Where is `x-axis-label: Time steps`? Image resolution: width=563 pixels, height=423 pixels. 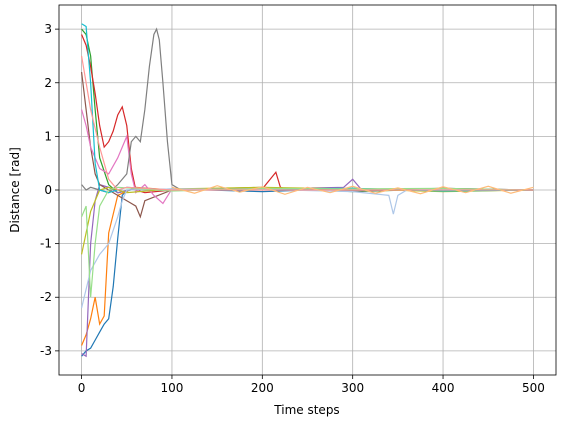
x-axis-label: Time steps is located at coordinates (306, 410).